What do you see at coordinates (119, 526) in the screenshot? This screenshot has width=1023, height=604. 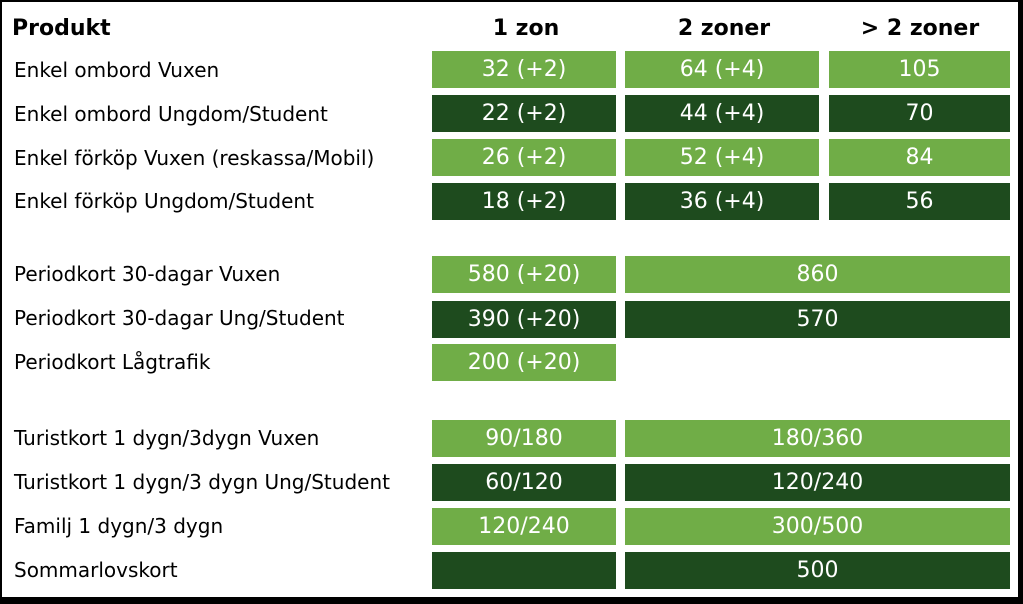 I see `row-label: Familj 1 dygn/3 dygn` at bounding box center [119, 526].